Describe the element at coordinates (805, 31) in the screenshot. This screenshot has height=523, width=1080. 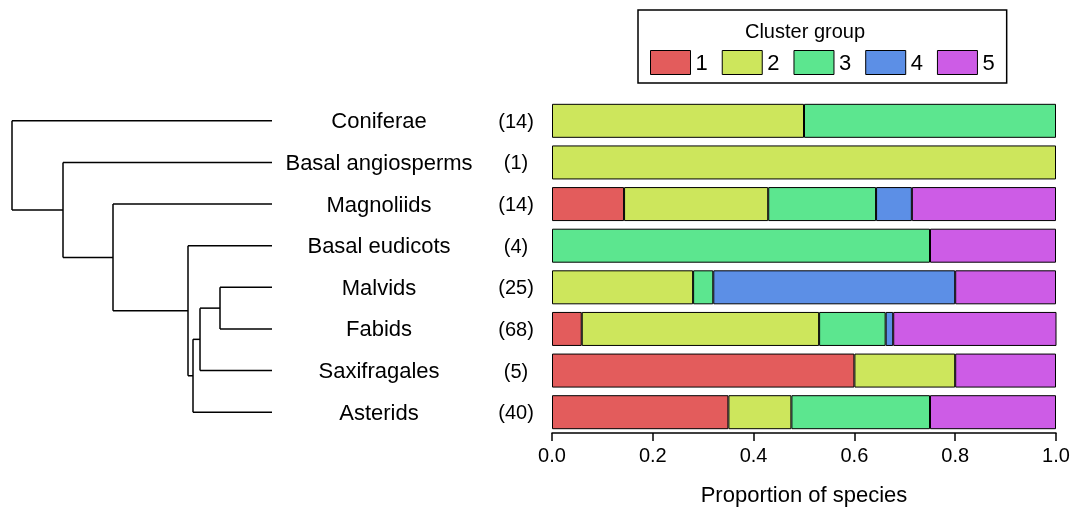
I see `legend-title: Cluster group` at that location.